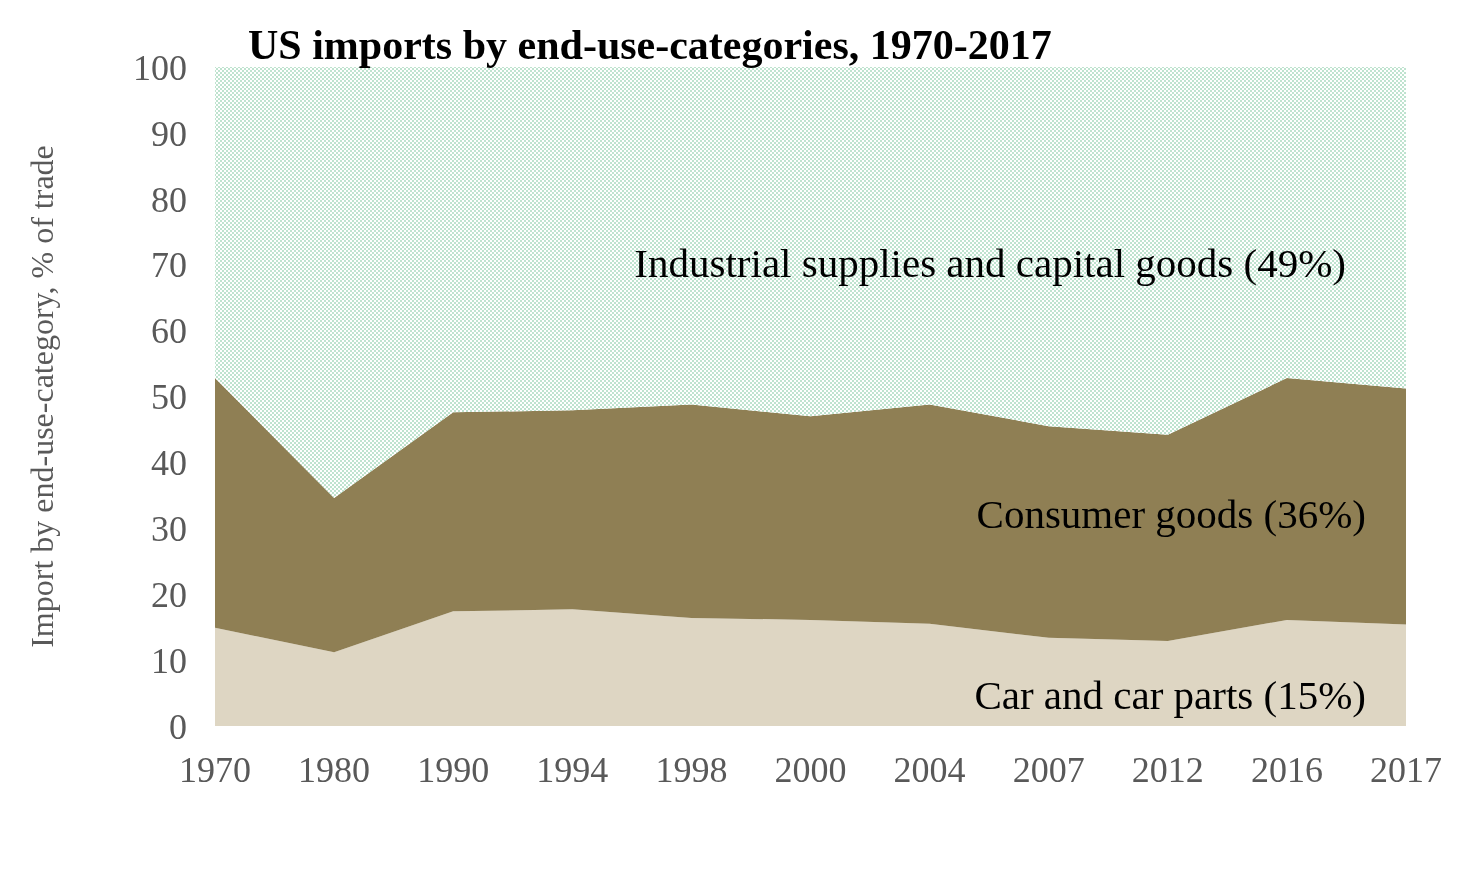 The image size is (1459, 876). I want to click on y-tick-label: 100, so click(160, 67).